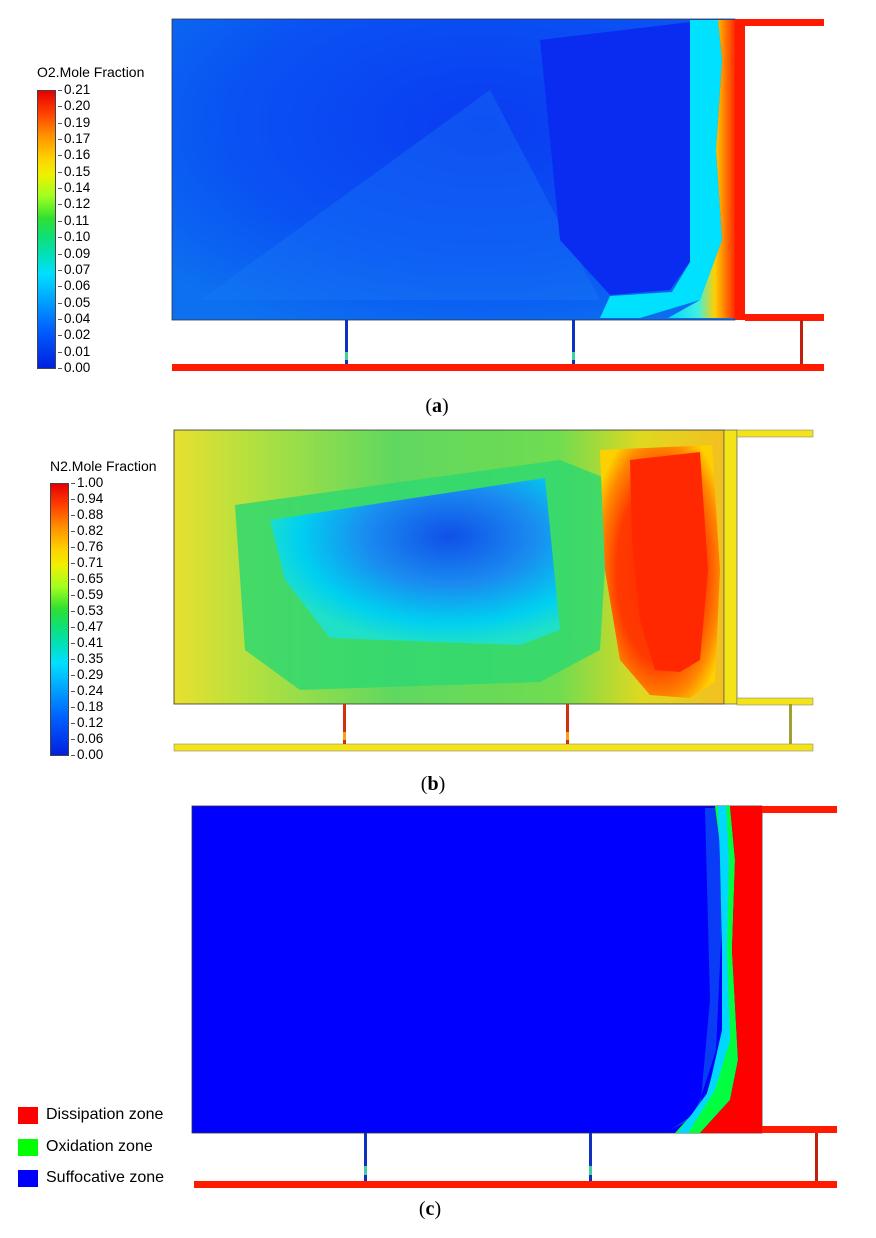 This screenshot has height=1238, width=876. I want to click on legend-swatch-suffocative, so click(28, 1178).